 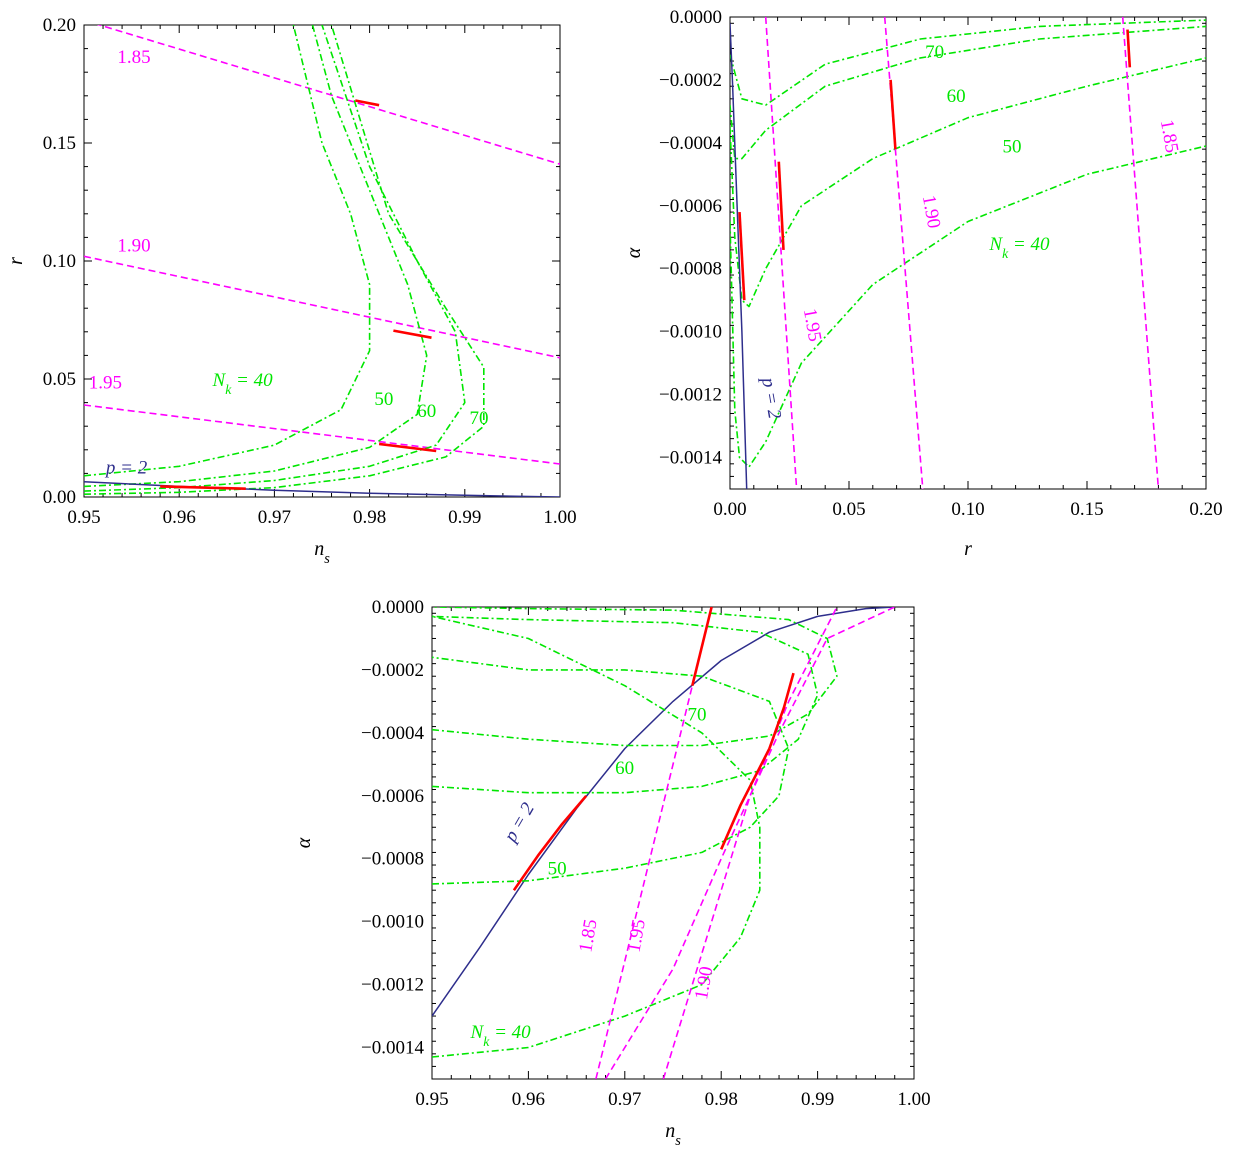 I want to click on y-tick-label: 0.15, so click(x=59, y=143).